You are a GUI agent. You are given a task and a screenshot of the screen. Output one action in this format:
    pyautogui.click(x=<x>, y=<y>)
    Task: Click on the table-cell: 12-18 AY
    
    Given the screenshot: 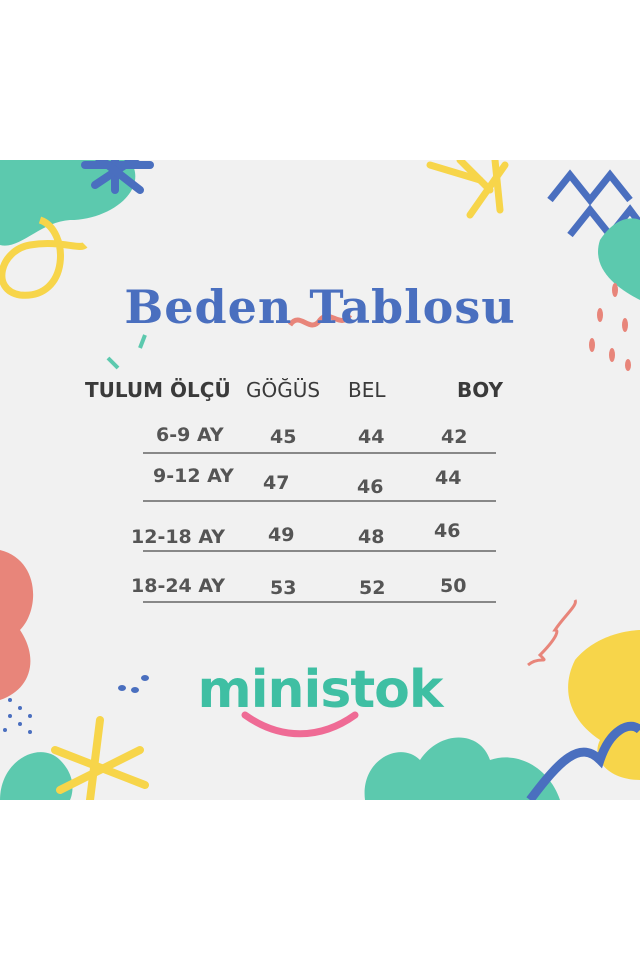 What is the action you would take?
    pyautogui.click(x=178, y=537)
    